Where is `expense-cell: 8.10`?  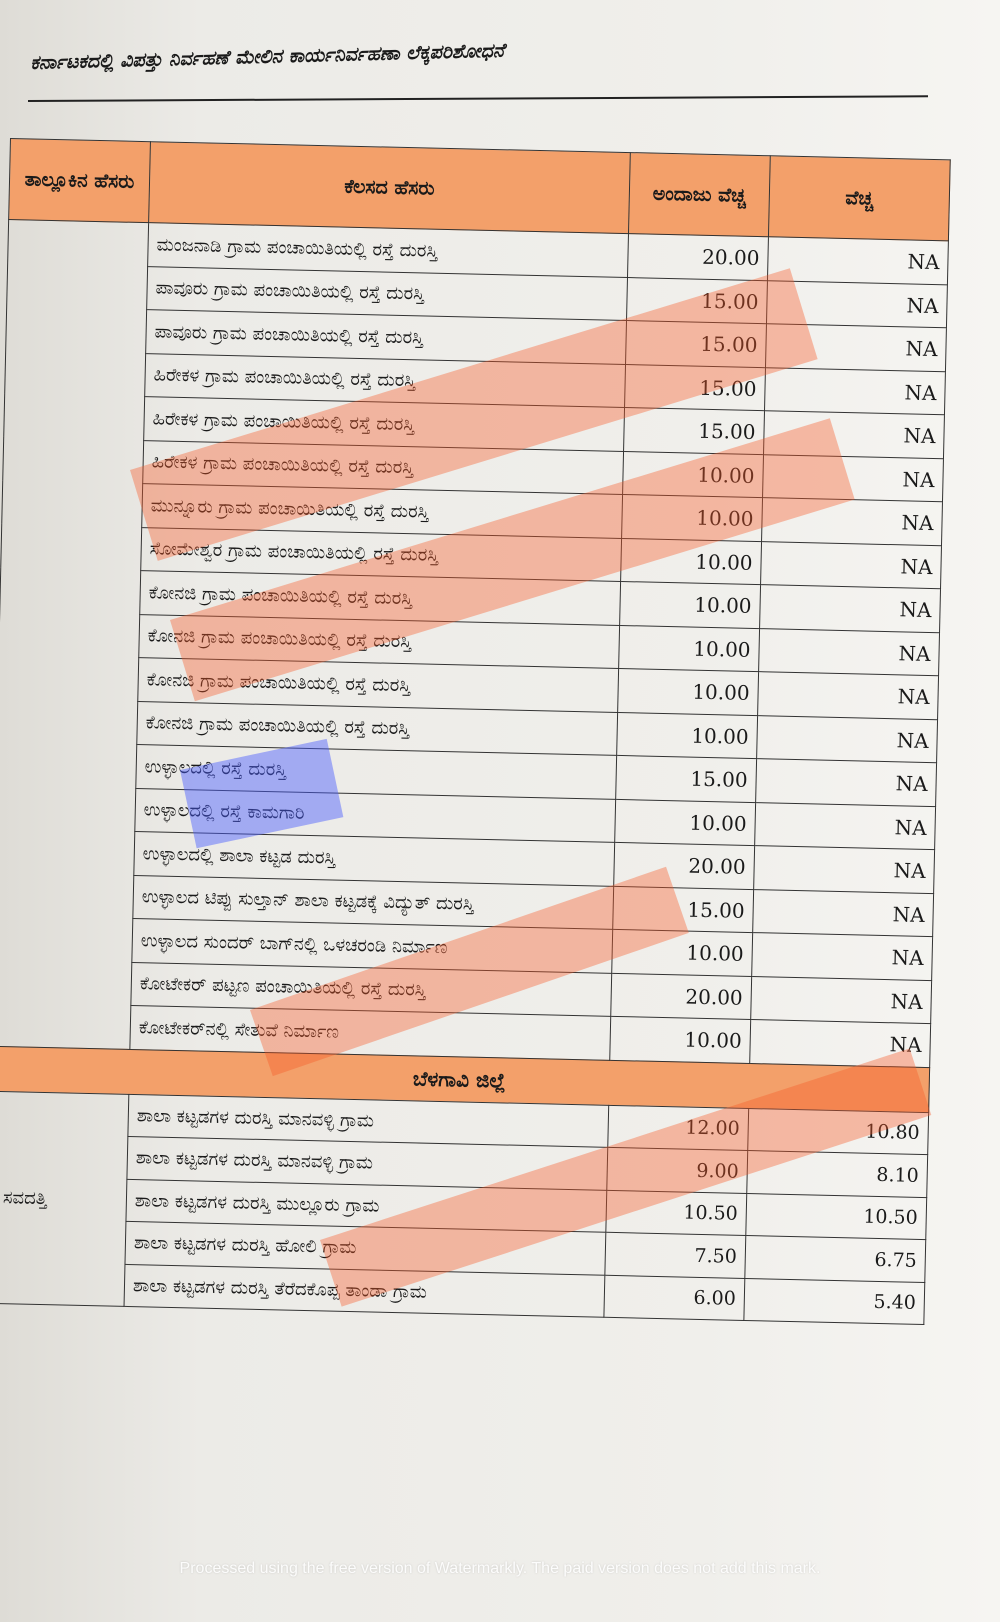 expense-cell: 8.10 is located at coordinates (837, 1174).